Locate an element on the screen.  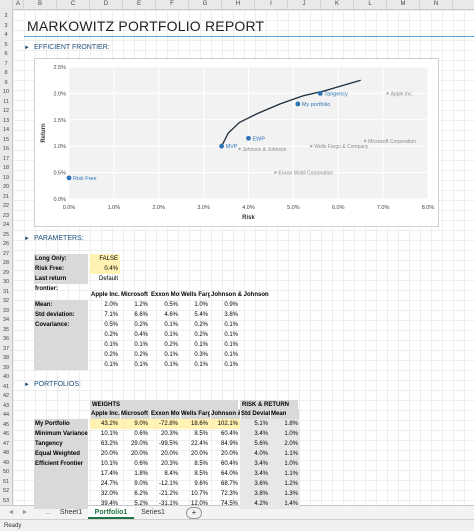
portfolio-cell: 1.3% is located at coordinates (285, 494).